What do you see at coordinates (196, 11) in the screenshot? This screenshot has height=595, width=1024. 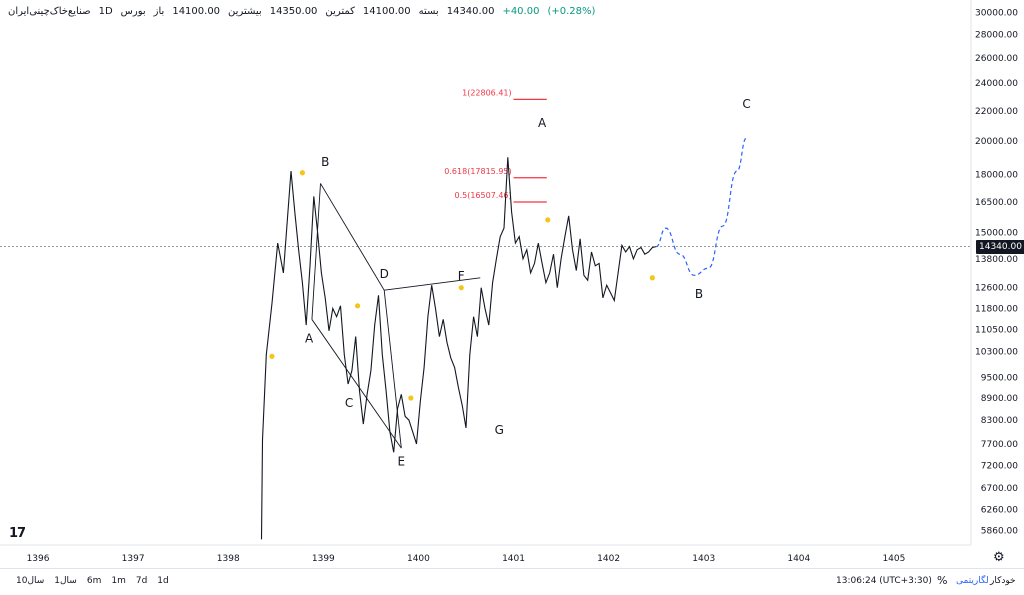 I see `open-value: 14100.00` at bounding box center [196, 11].